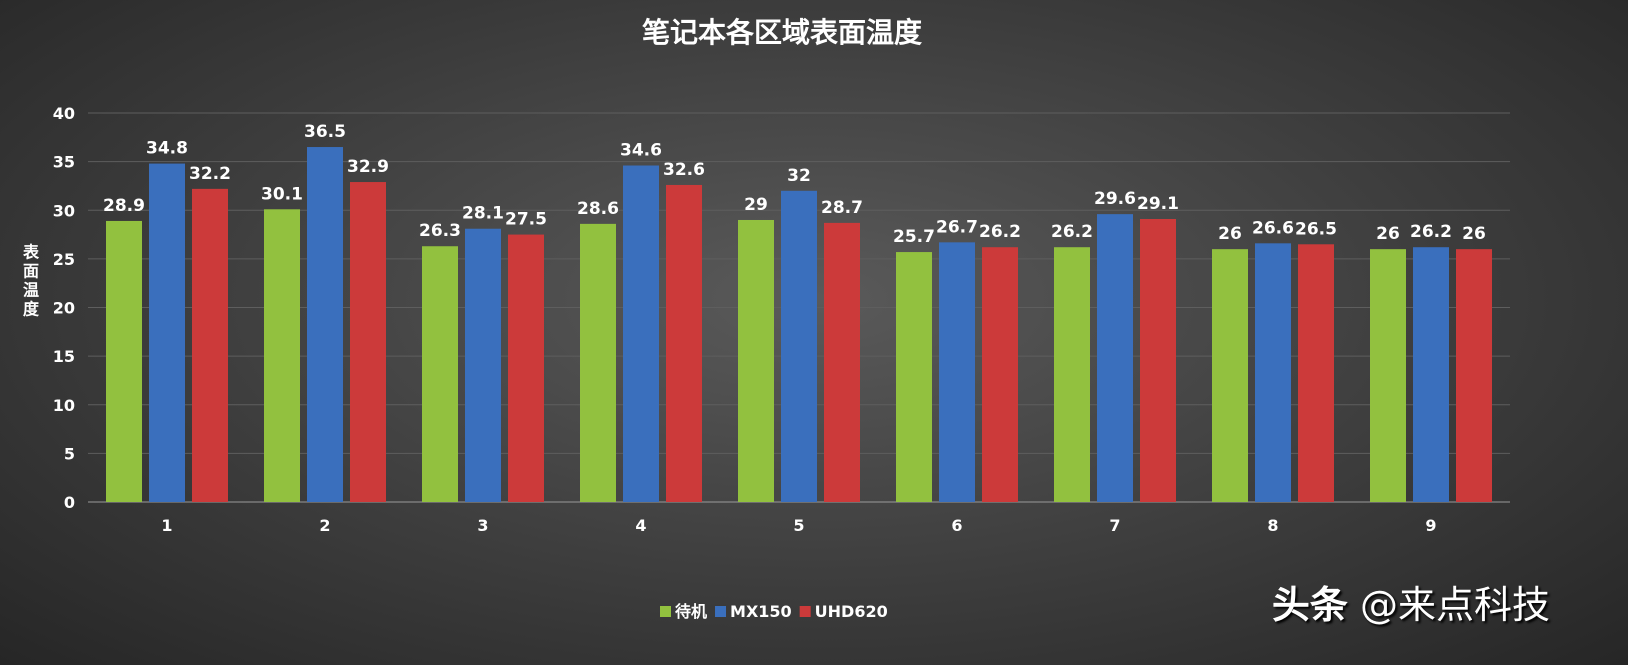 The width and height of the screenshot is (1628, 665). I want to click on data-label: 32.9, so click(368, 167).